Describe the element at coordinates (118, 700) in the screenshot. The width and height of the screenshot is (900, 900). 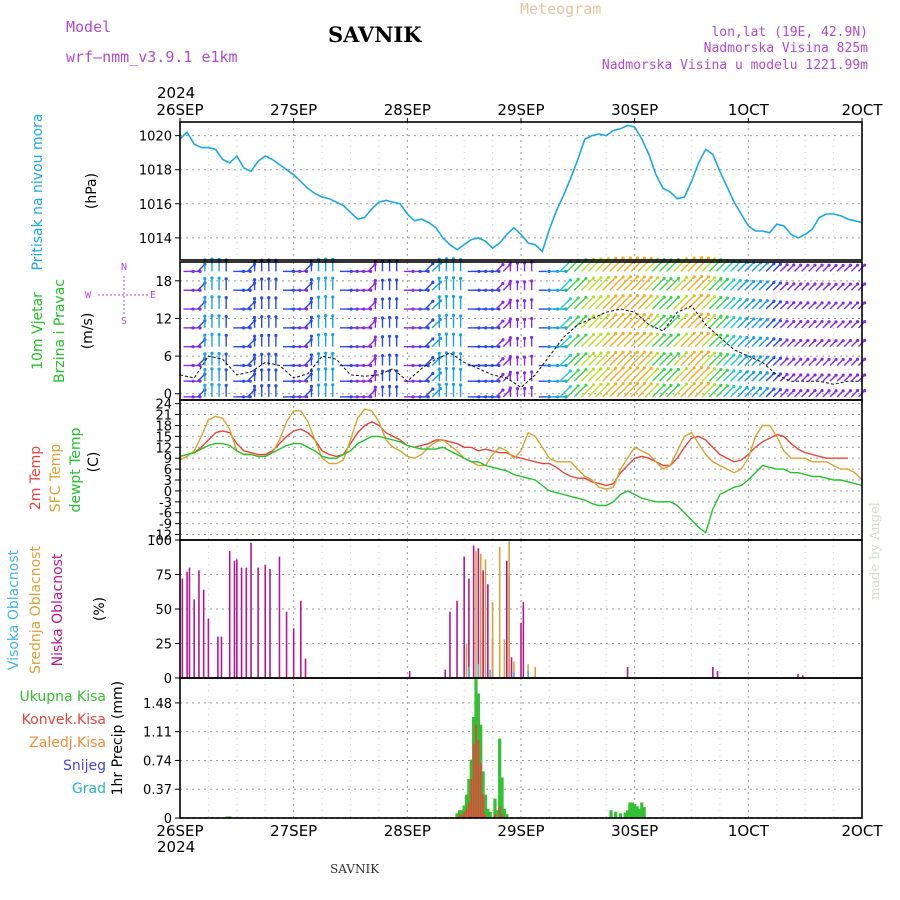
I see `precip-unit: (mm)` at that location.